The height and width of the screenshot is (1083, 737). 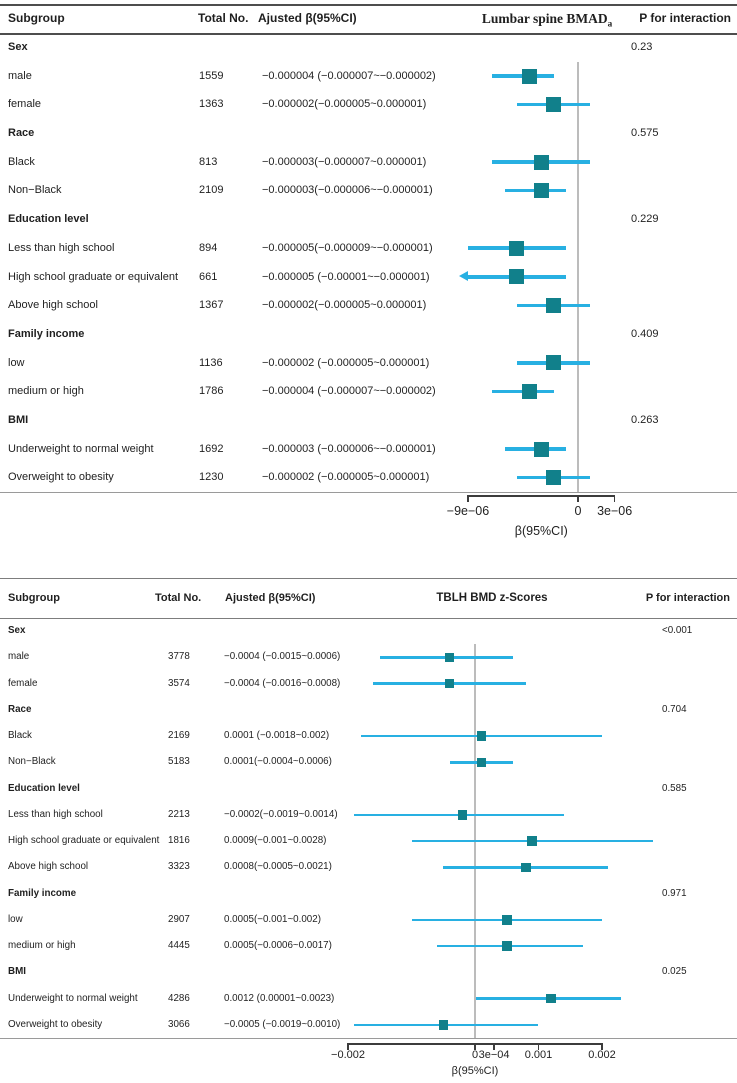 What do you see at coordinates (344, 161) in the screenshot?
I see `beta-ci-value: −0.000003(−0.000007~0.000001)` at bounding box center [344, 161].